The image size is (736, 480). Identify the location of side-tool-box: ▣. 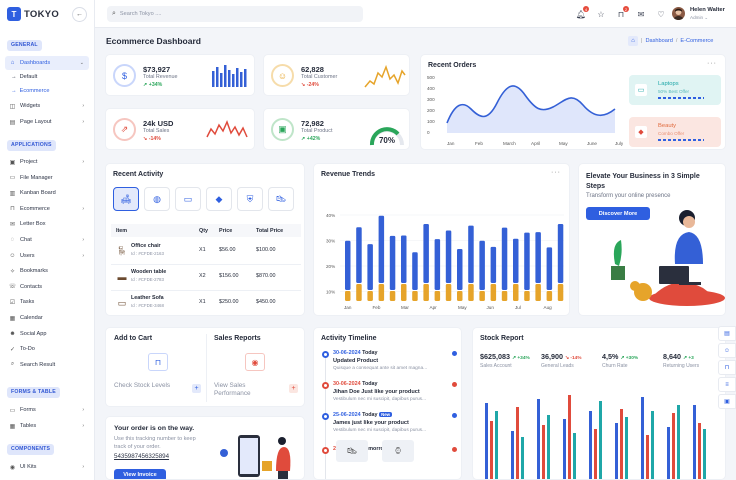
(727, 401).